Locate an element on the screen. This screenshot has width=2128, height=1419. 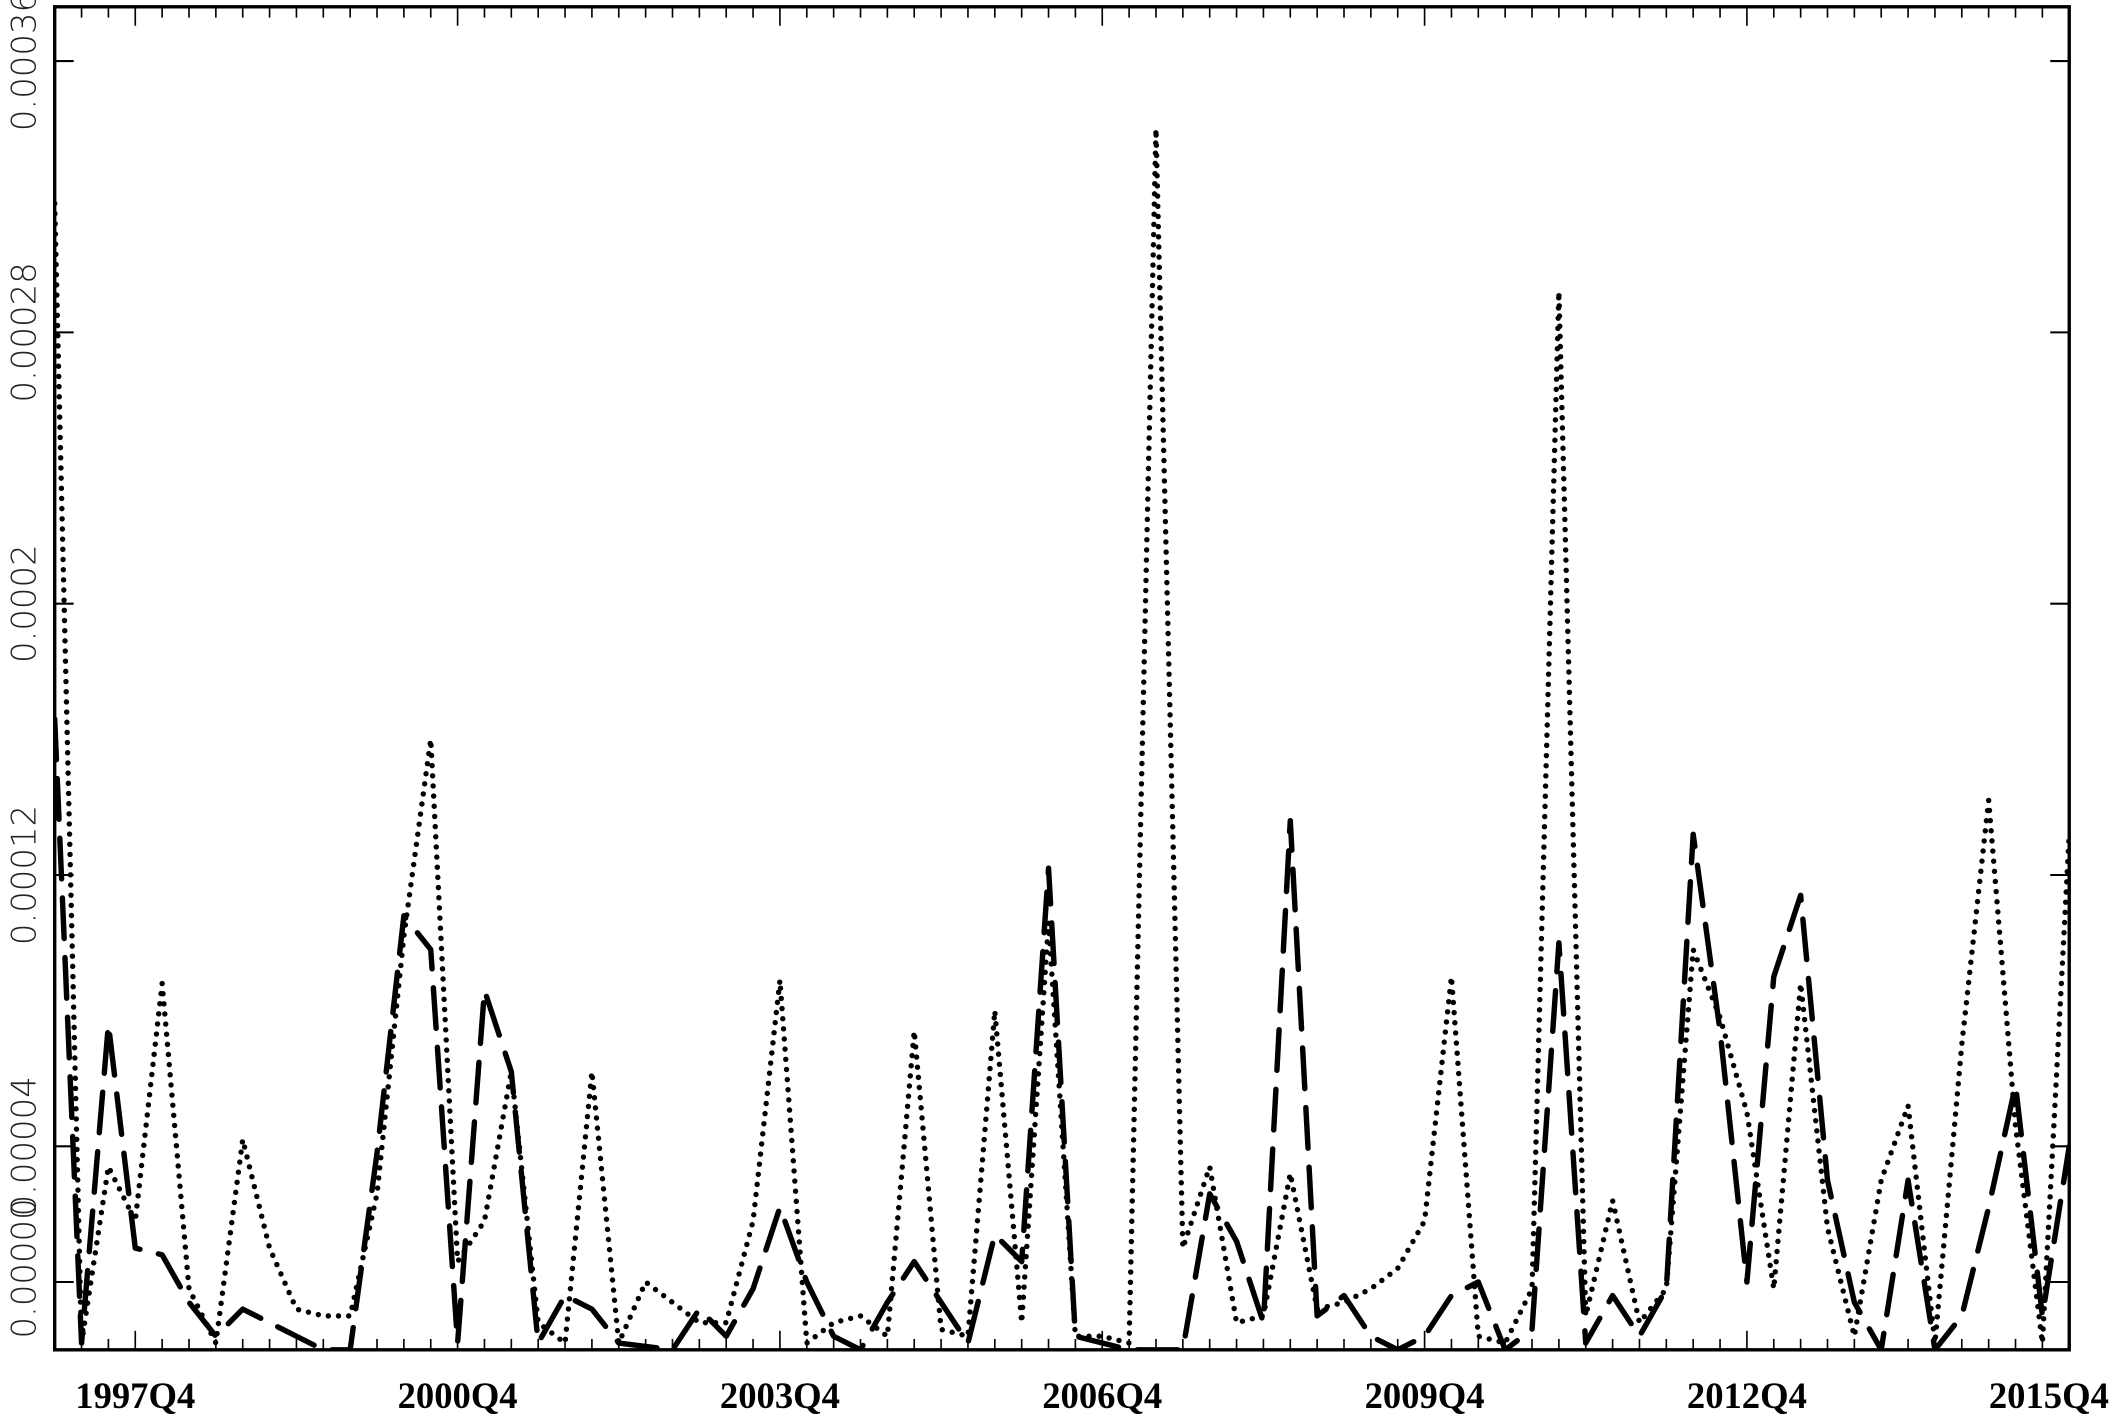
x-tick-label: 2006Q4 is located at coordinates (1102, 1395).